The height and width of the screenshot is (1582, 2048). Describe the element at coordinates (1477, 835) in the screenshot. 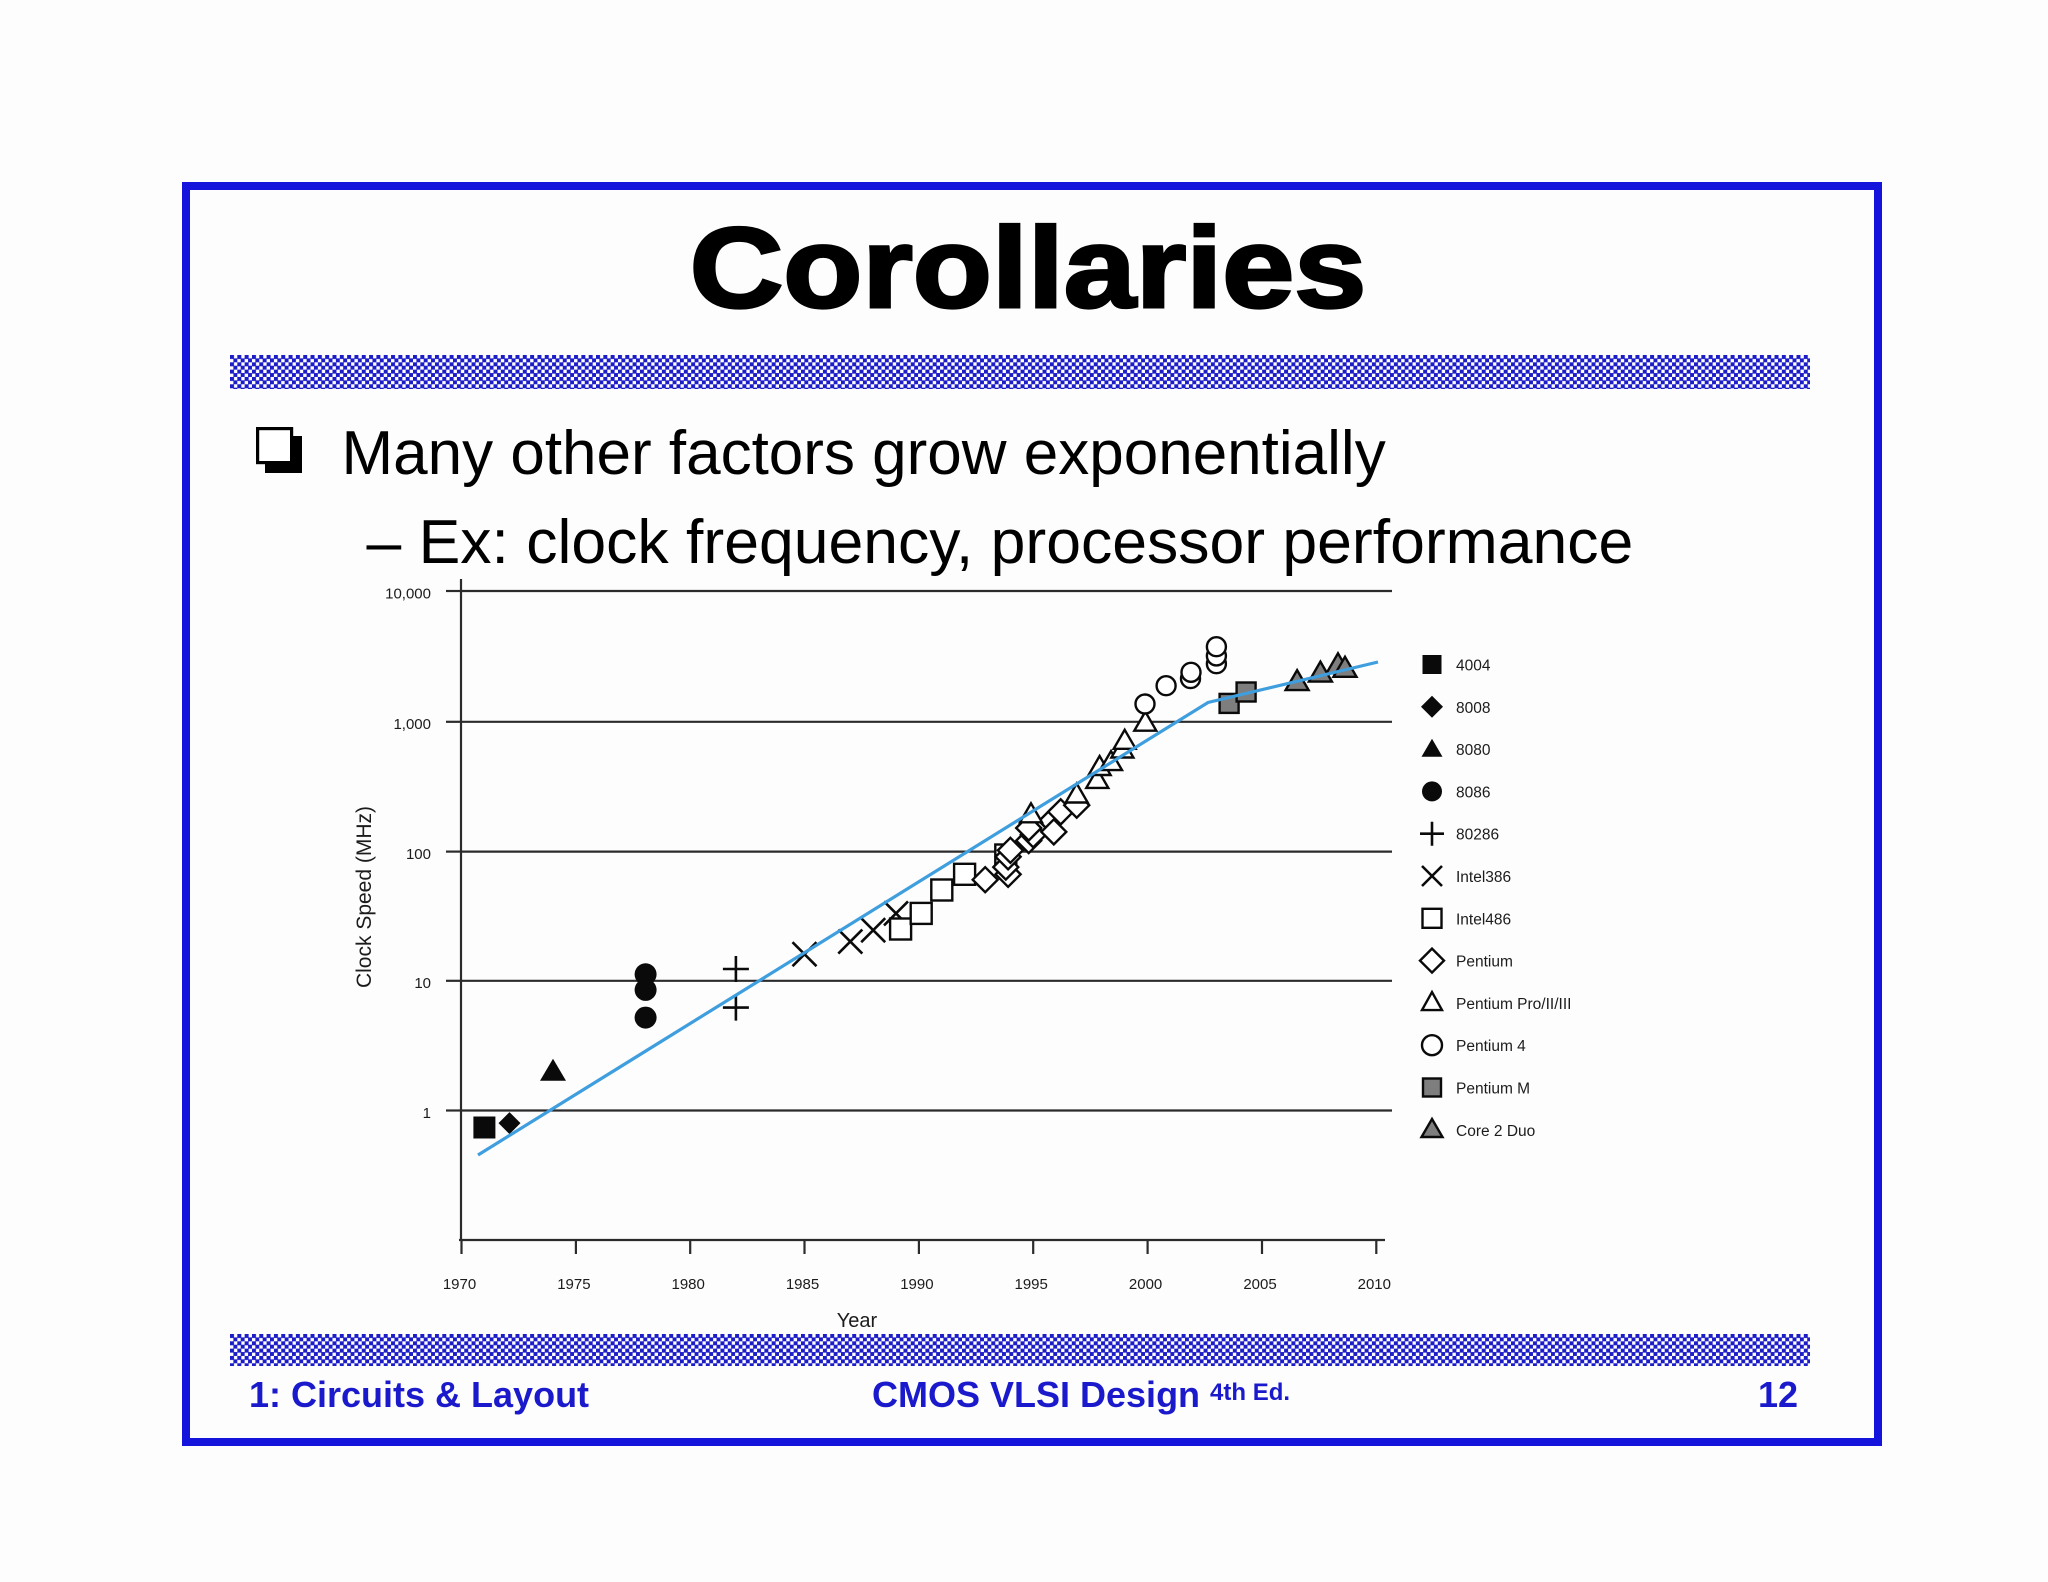

I see `svg-text: 80286` at that location.